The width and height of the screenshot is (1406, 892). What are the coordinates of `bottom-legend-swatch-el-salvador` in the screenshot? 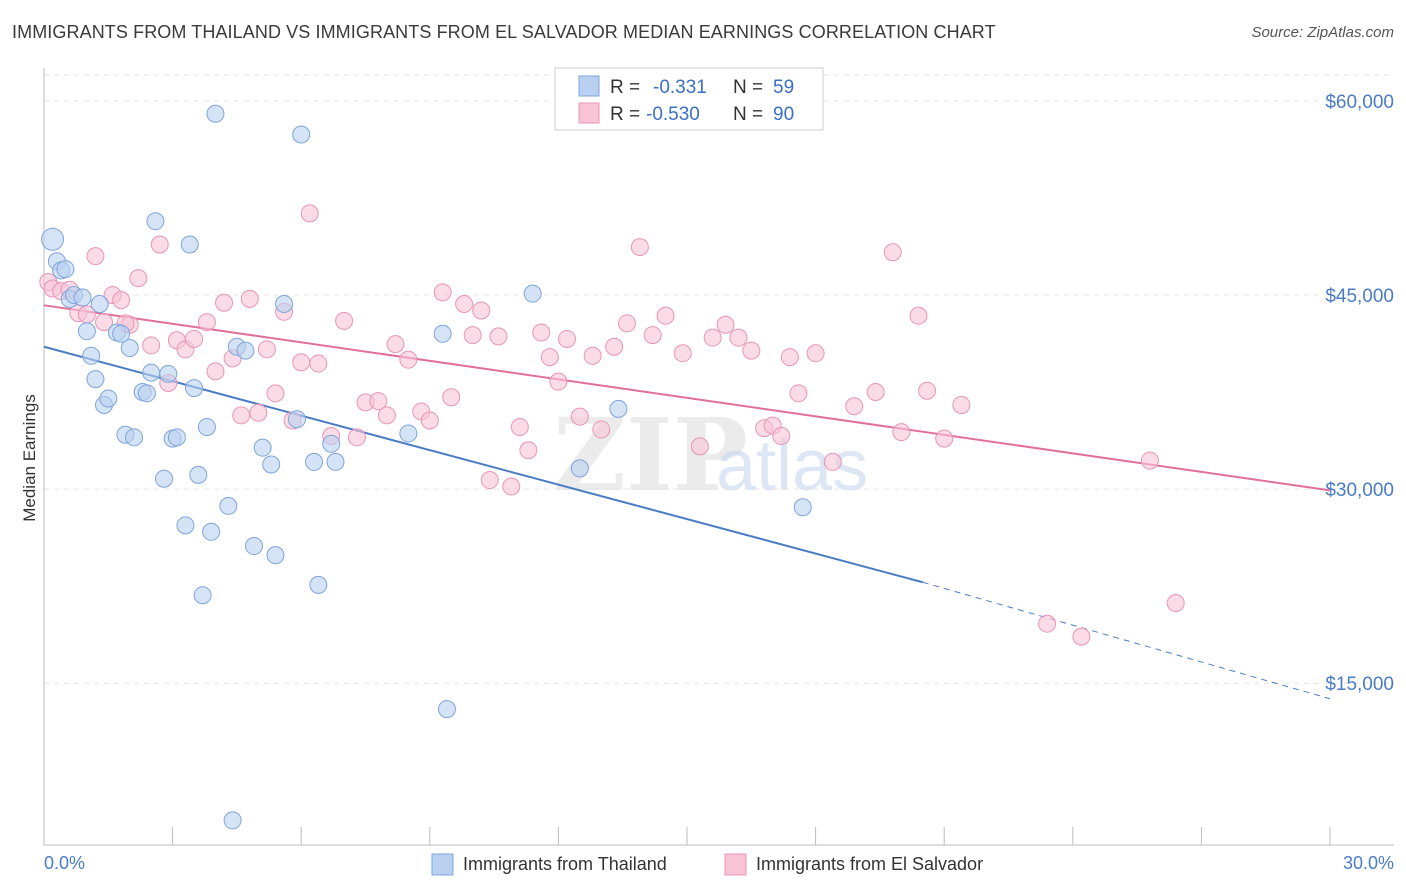 It's located at (735, 864).